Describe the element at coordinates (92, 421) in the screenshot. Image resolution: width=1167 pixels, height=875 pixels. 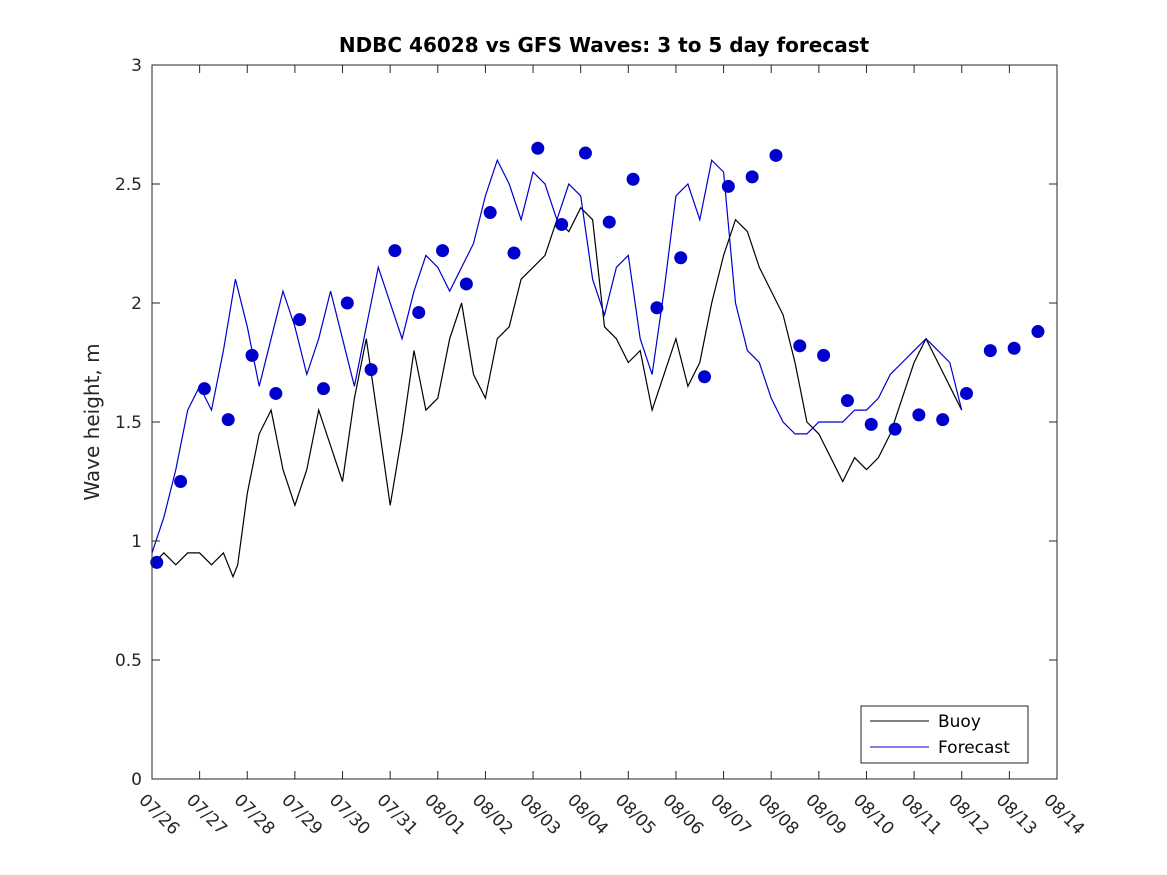
I see `y-axis-label: Wave height, m` at that location.